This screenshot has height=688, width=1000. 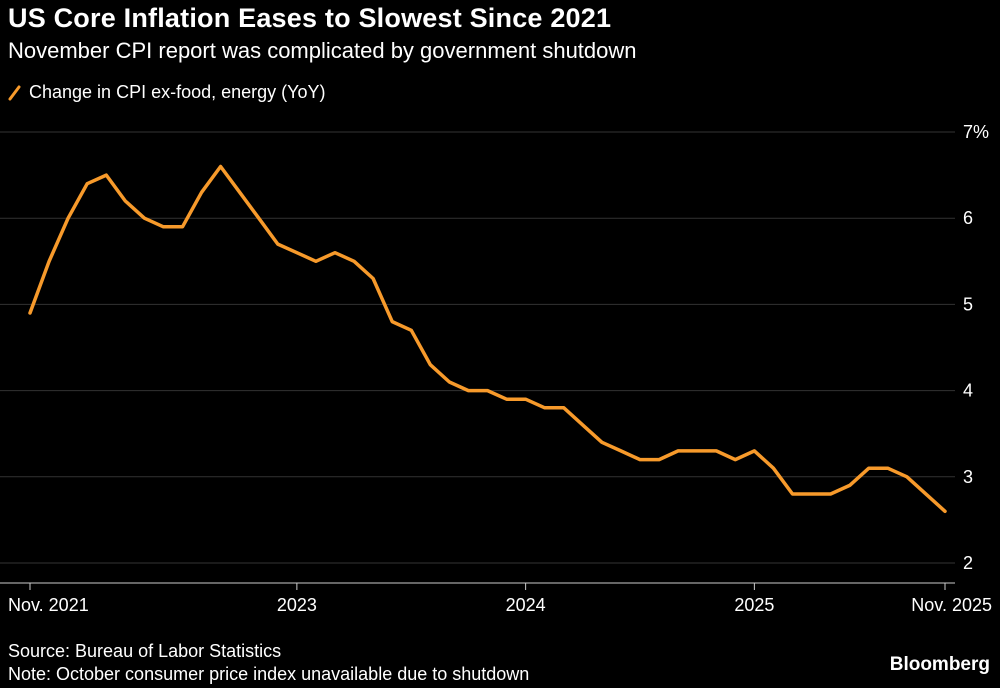 I want to click on legend-line-icon, so click(x=14, y=92).